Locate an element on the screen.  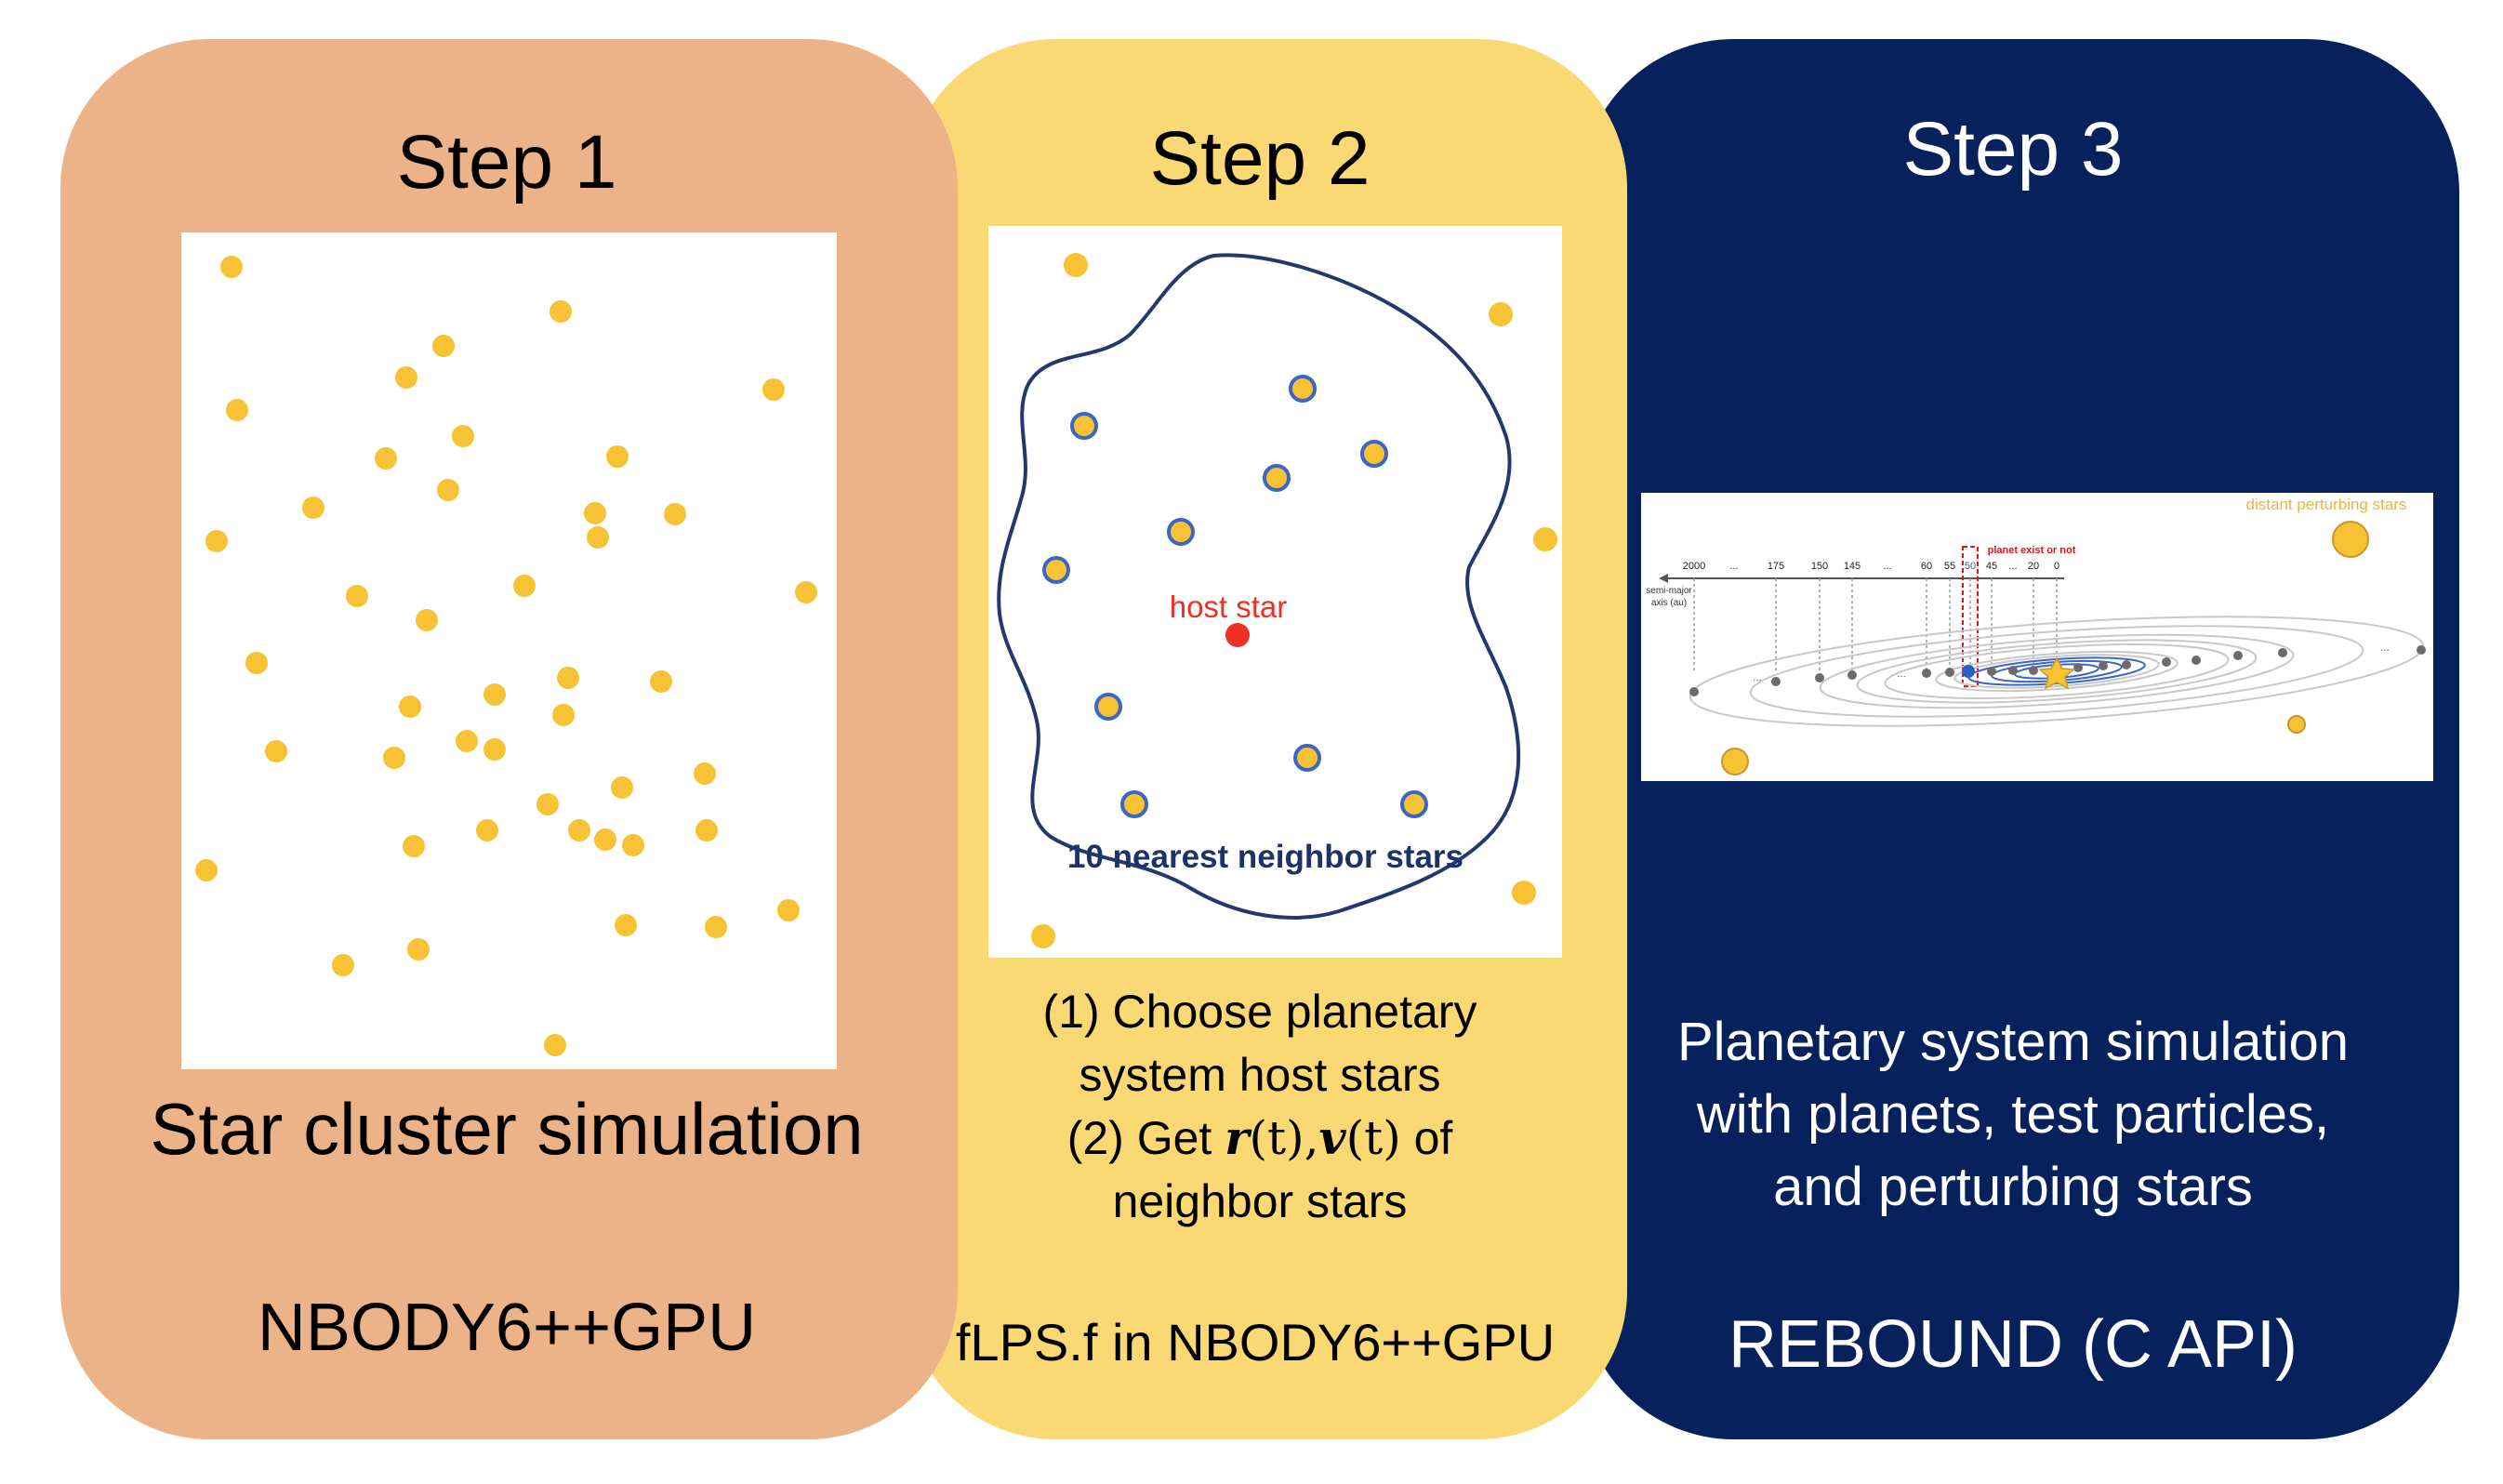
axis-tick-label: 20 is located at coordinates (2034, 566).